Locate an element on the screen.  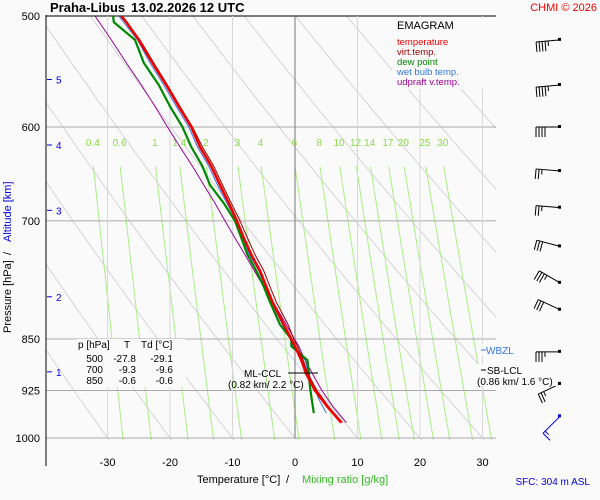
x-axis-label: Temperature [°C] is located at coordinates (238, 480).